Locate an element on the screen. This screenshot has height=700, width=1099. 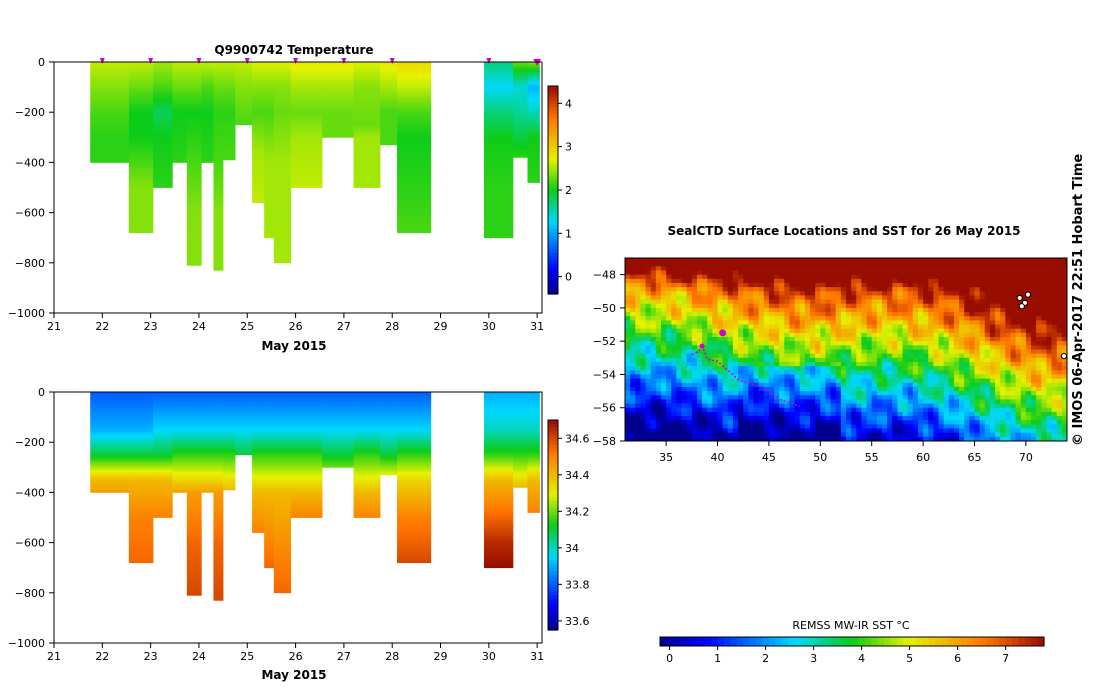
salinity-colorbar-tick-label: 34.4 is located at coordinates (577, 475).